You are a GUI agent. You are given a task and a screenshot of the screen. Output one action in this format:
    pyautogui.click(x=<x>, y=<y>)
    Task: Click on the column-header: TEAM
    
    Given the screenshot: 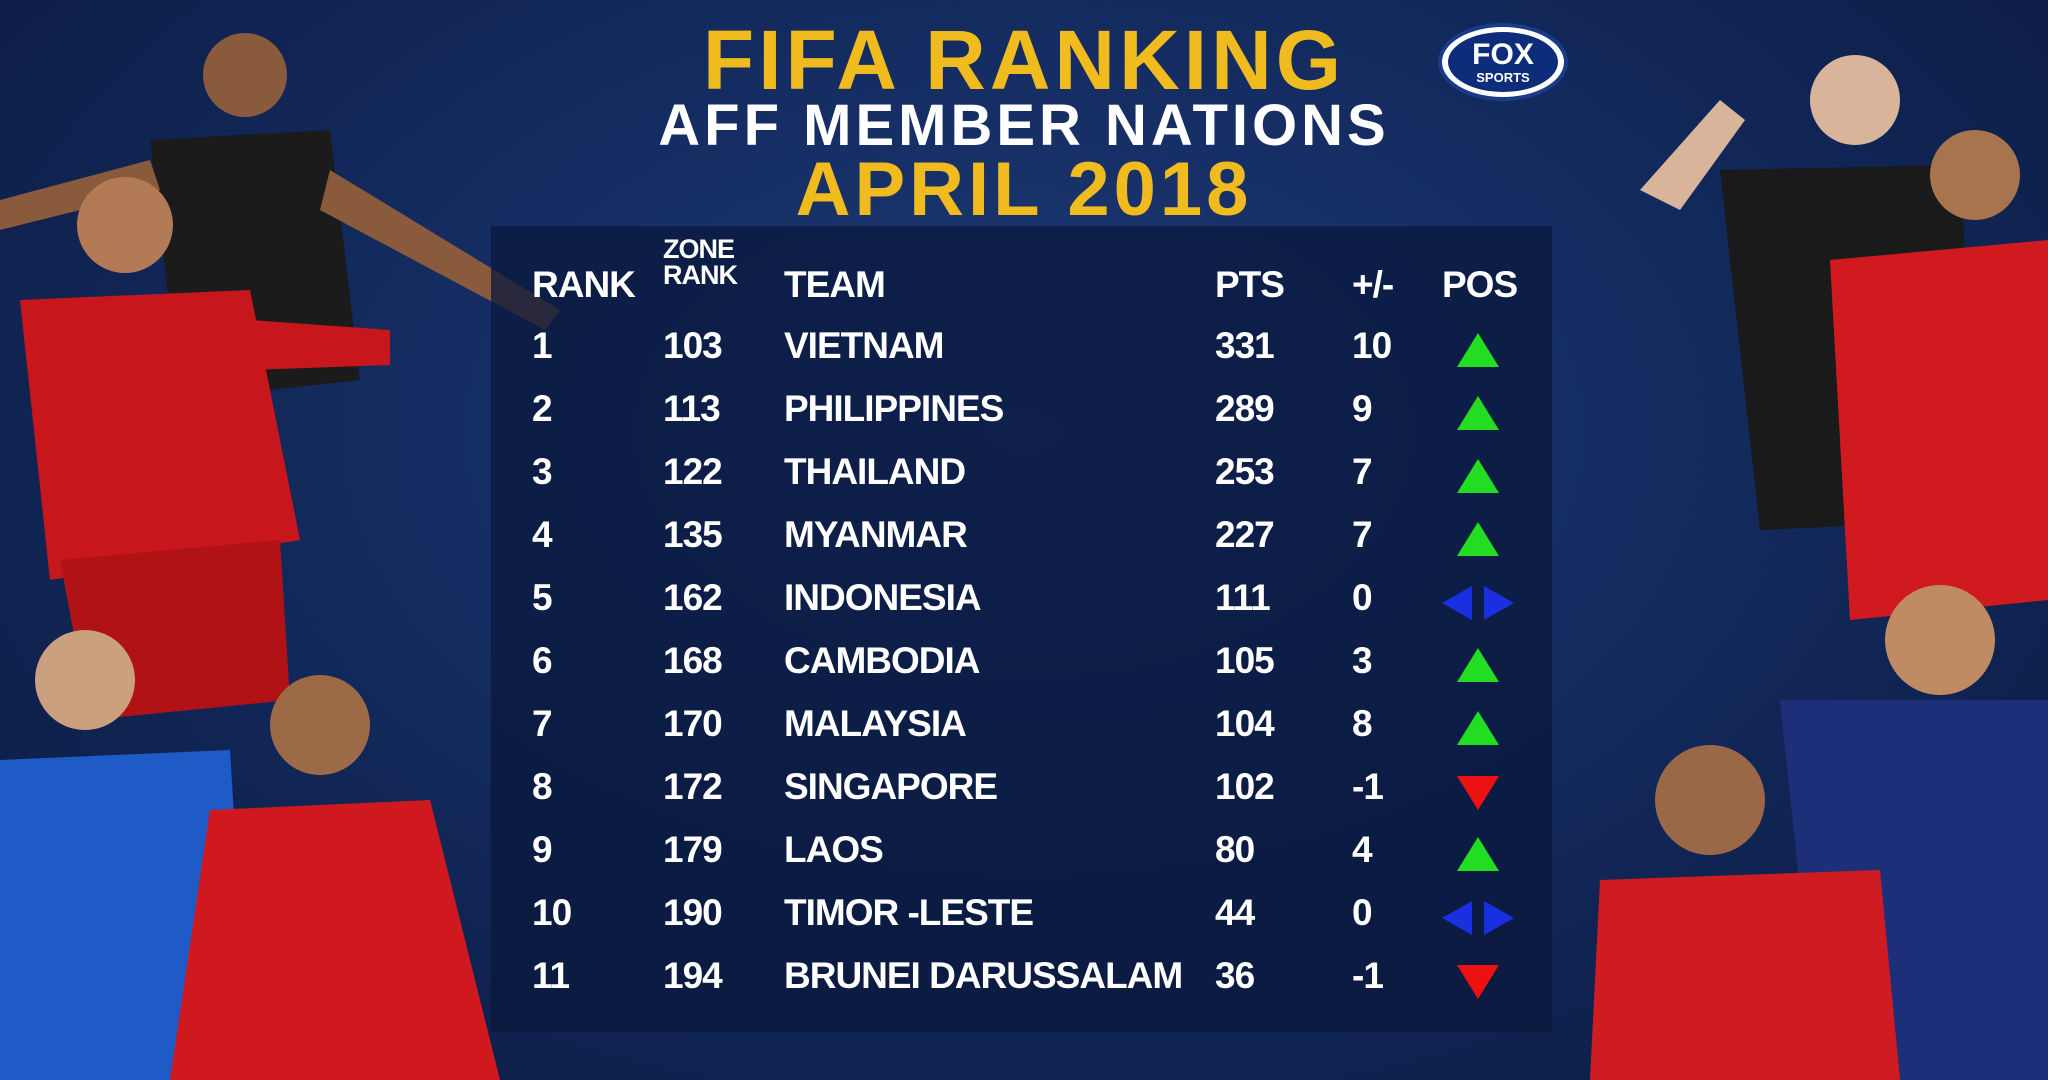 What is the action you would take?
    pyautogui.click(x=835, y=284)
    